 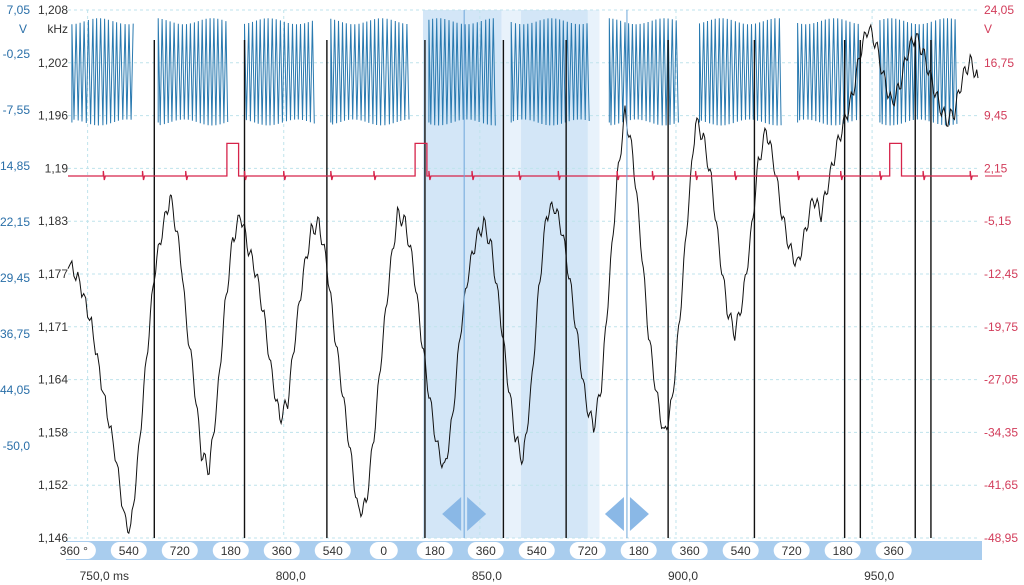 What do you see at coordinates (19, 10) in the screenshot?
I see `left-voltage-tick: 7,05` at bounding box center [19, 10].